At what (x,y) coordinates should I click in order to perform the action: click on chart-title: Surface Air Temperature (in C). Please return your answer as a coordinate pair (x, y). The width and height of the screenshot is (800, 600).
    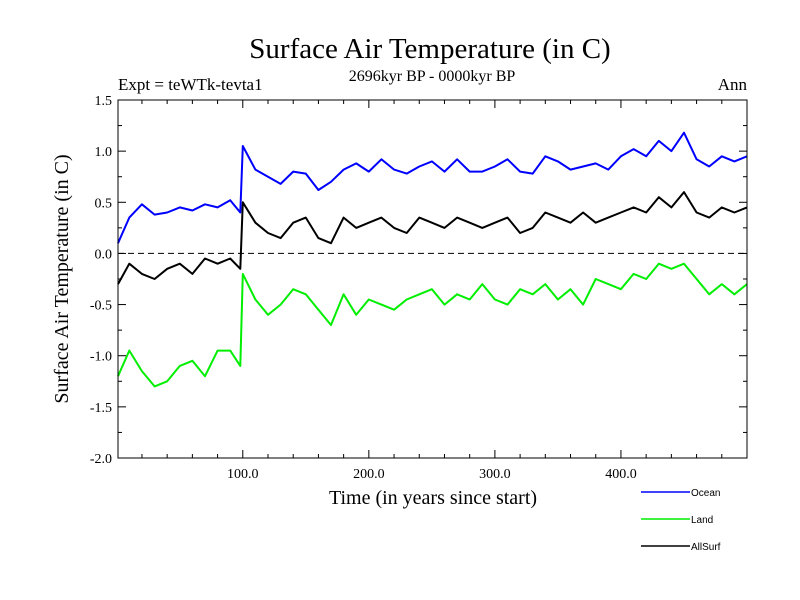
    Looking at the image, I should click on (429, 49).